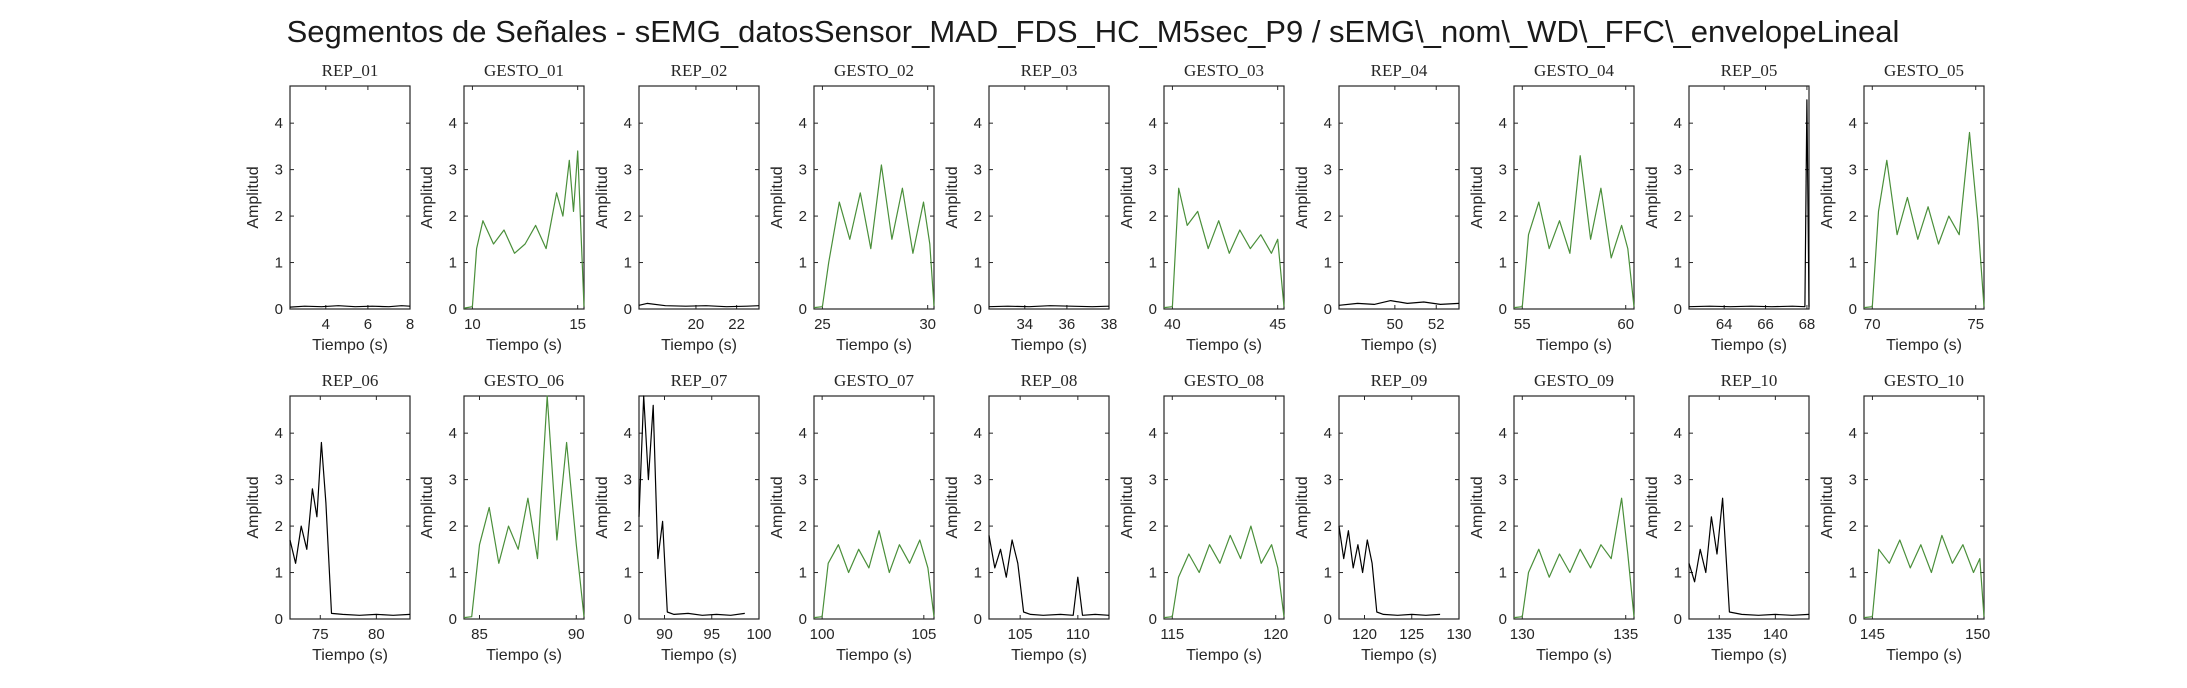  Describe the element at coordinates (1224, 380) in the screenshot. I see `subplot-title: GESTO_08` at that location.